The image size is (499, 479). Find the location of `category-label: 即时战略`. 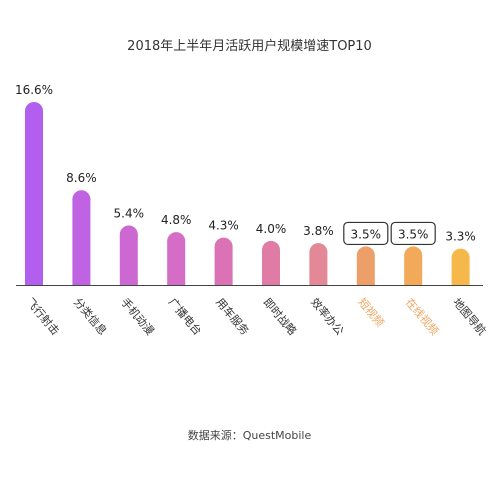

category-label: 即时战略 is located at coordinates (280, 316).